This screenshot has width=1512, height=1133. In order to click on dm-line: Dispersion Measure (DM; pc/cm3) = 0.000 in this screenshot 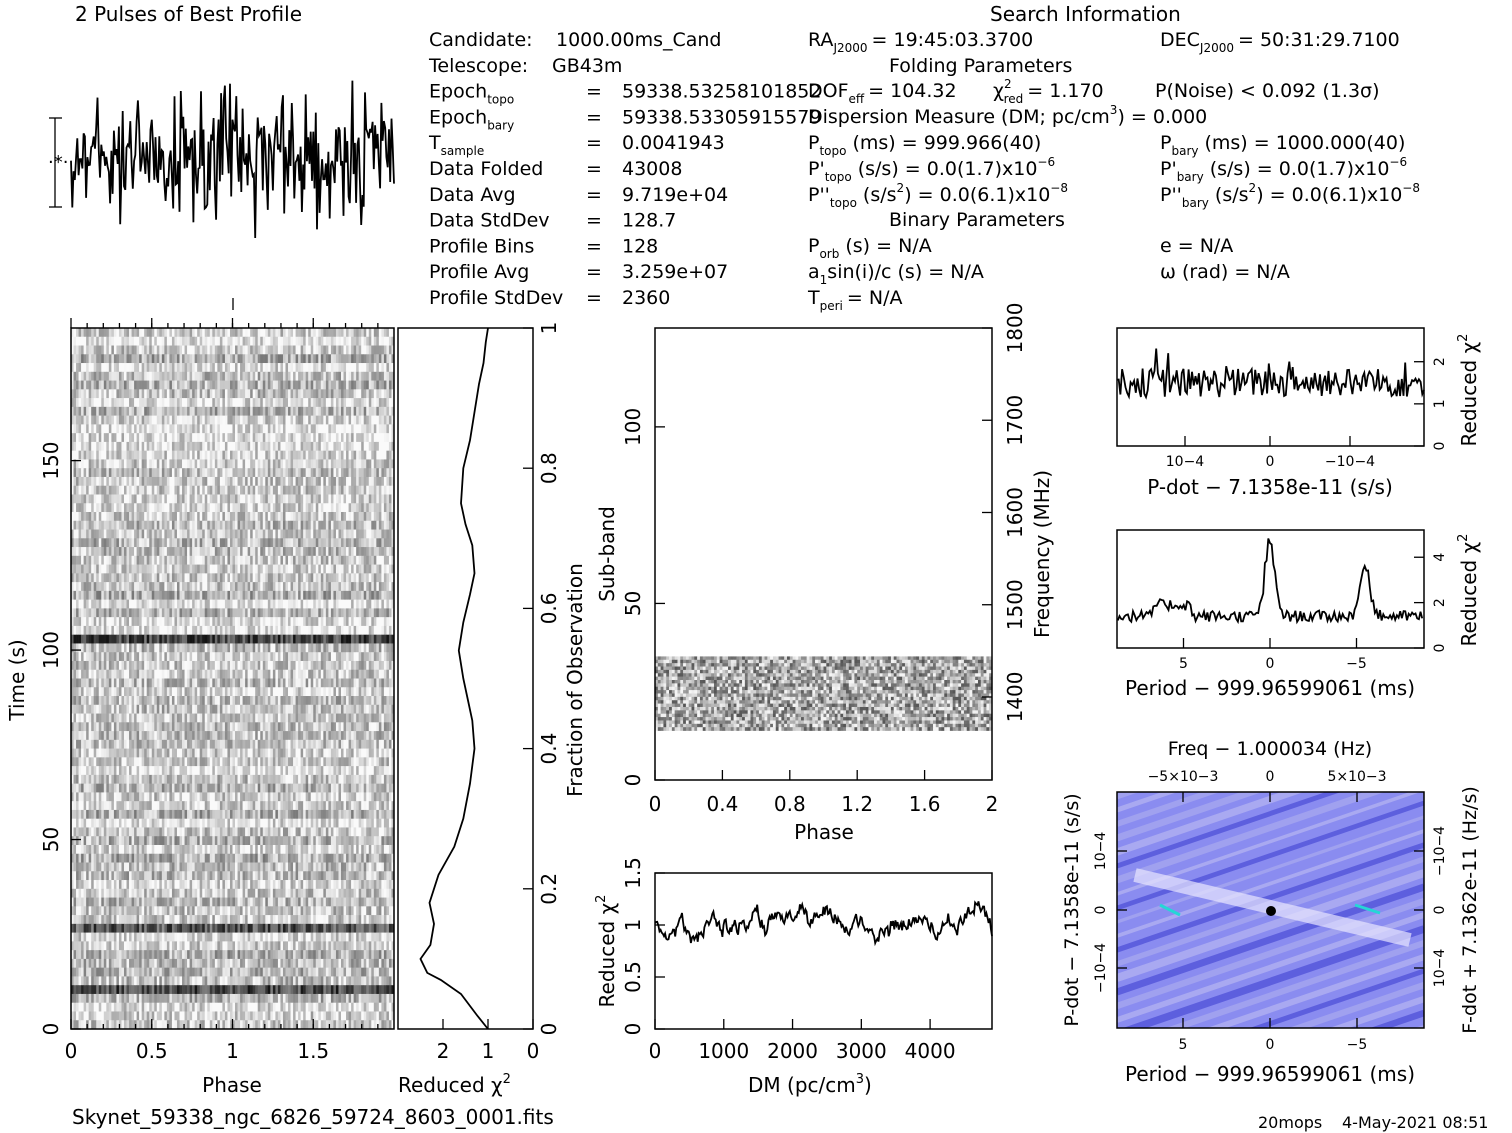, I will do `click(1007, 115)`.